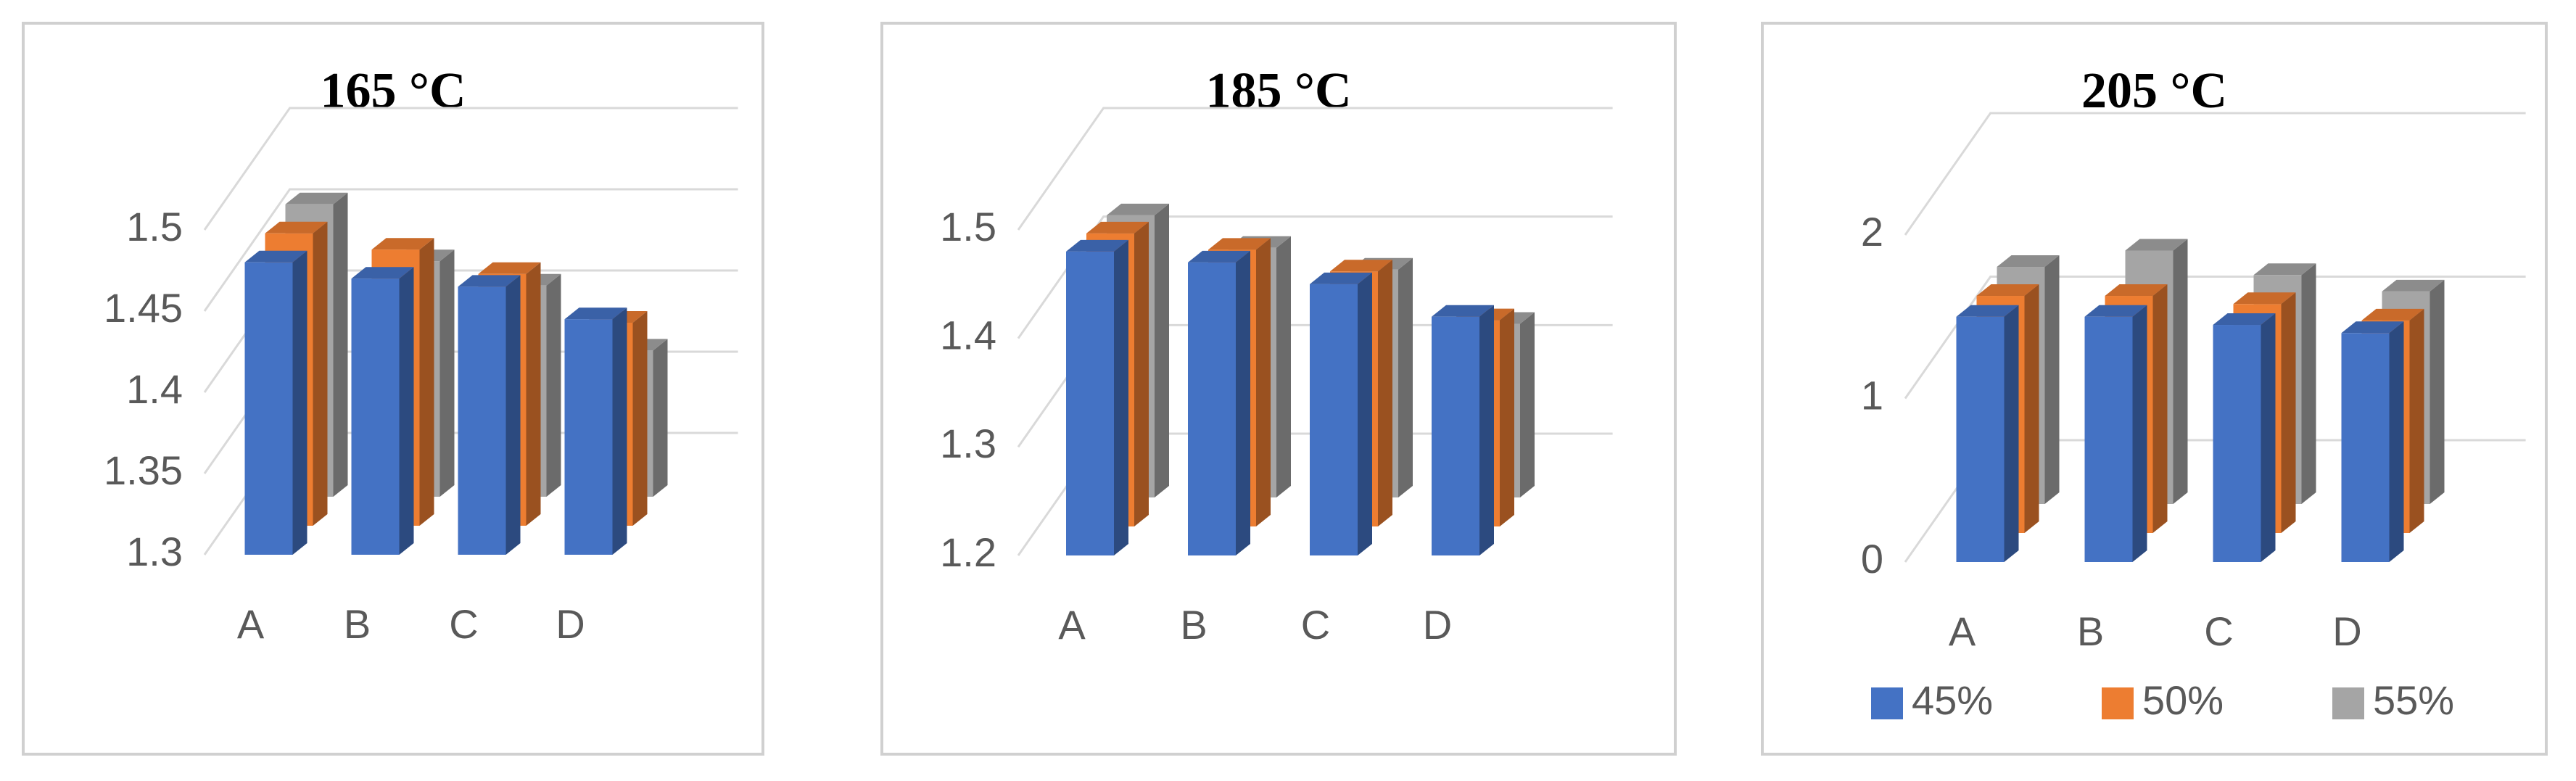 The width and height of the screenshot is (2576, 781). What do you see at coordinates (143, 308) in the screenshot?
I see `y-tick-label: 1.45` at bounding box center [143, 308].